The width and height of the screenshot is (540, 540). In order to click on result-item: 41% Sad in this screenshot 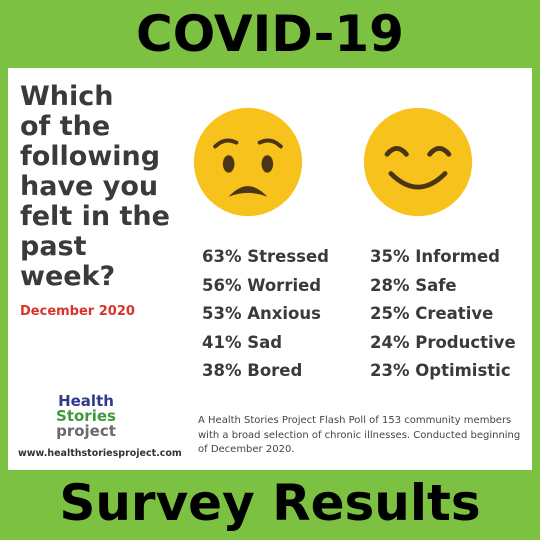, I will do `click(242, 342)`.